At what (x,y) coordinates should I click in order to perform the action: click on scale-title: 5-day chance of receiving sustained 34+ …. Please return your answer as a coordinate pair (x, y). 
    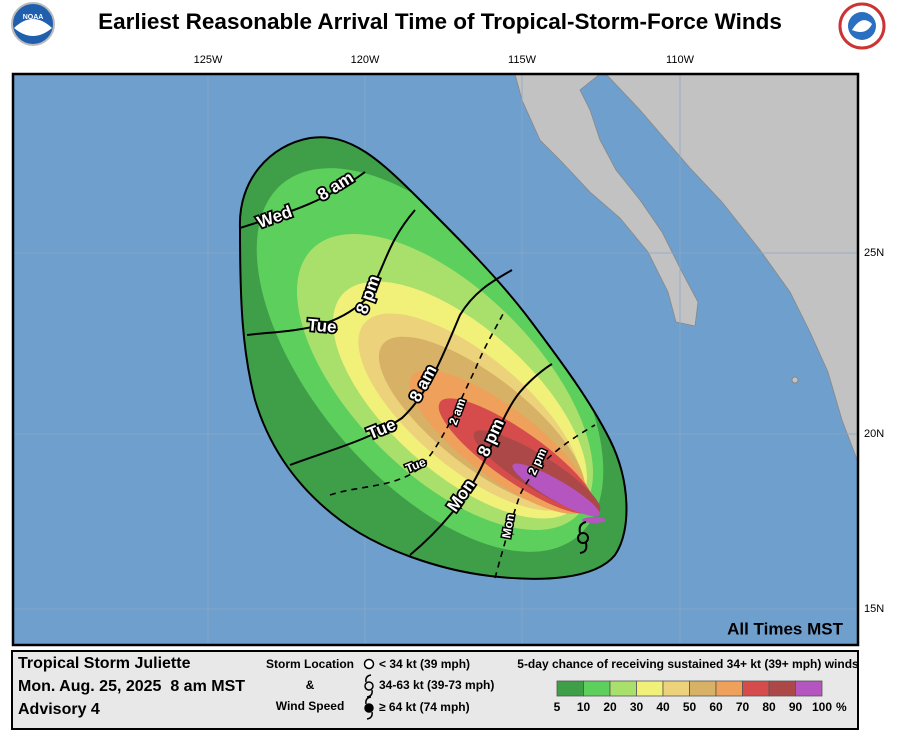
    Looking at the image, I should click on (688, 664).